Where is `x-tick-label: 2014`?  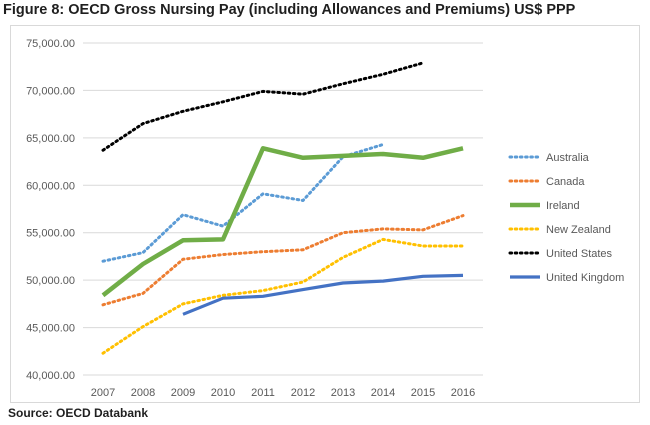
x-tick-label: 2014 is located at coordinates (383, 393).